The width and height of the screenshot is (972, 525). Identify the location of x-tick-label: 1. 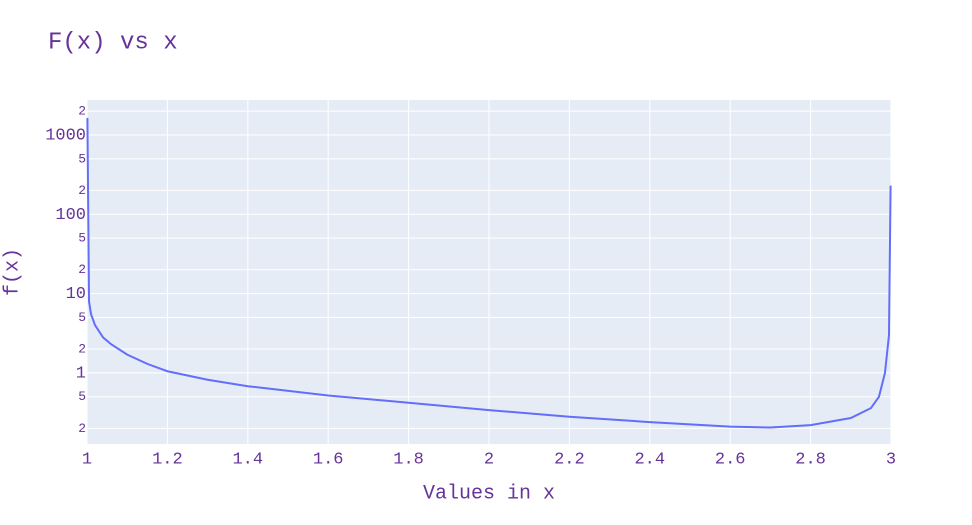
(87, 459).